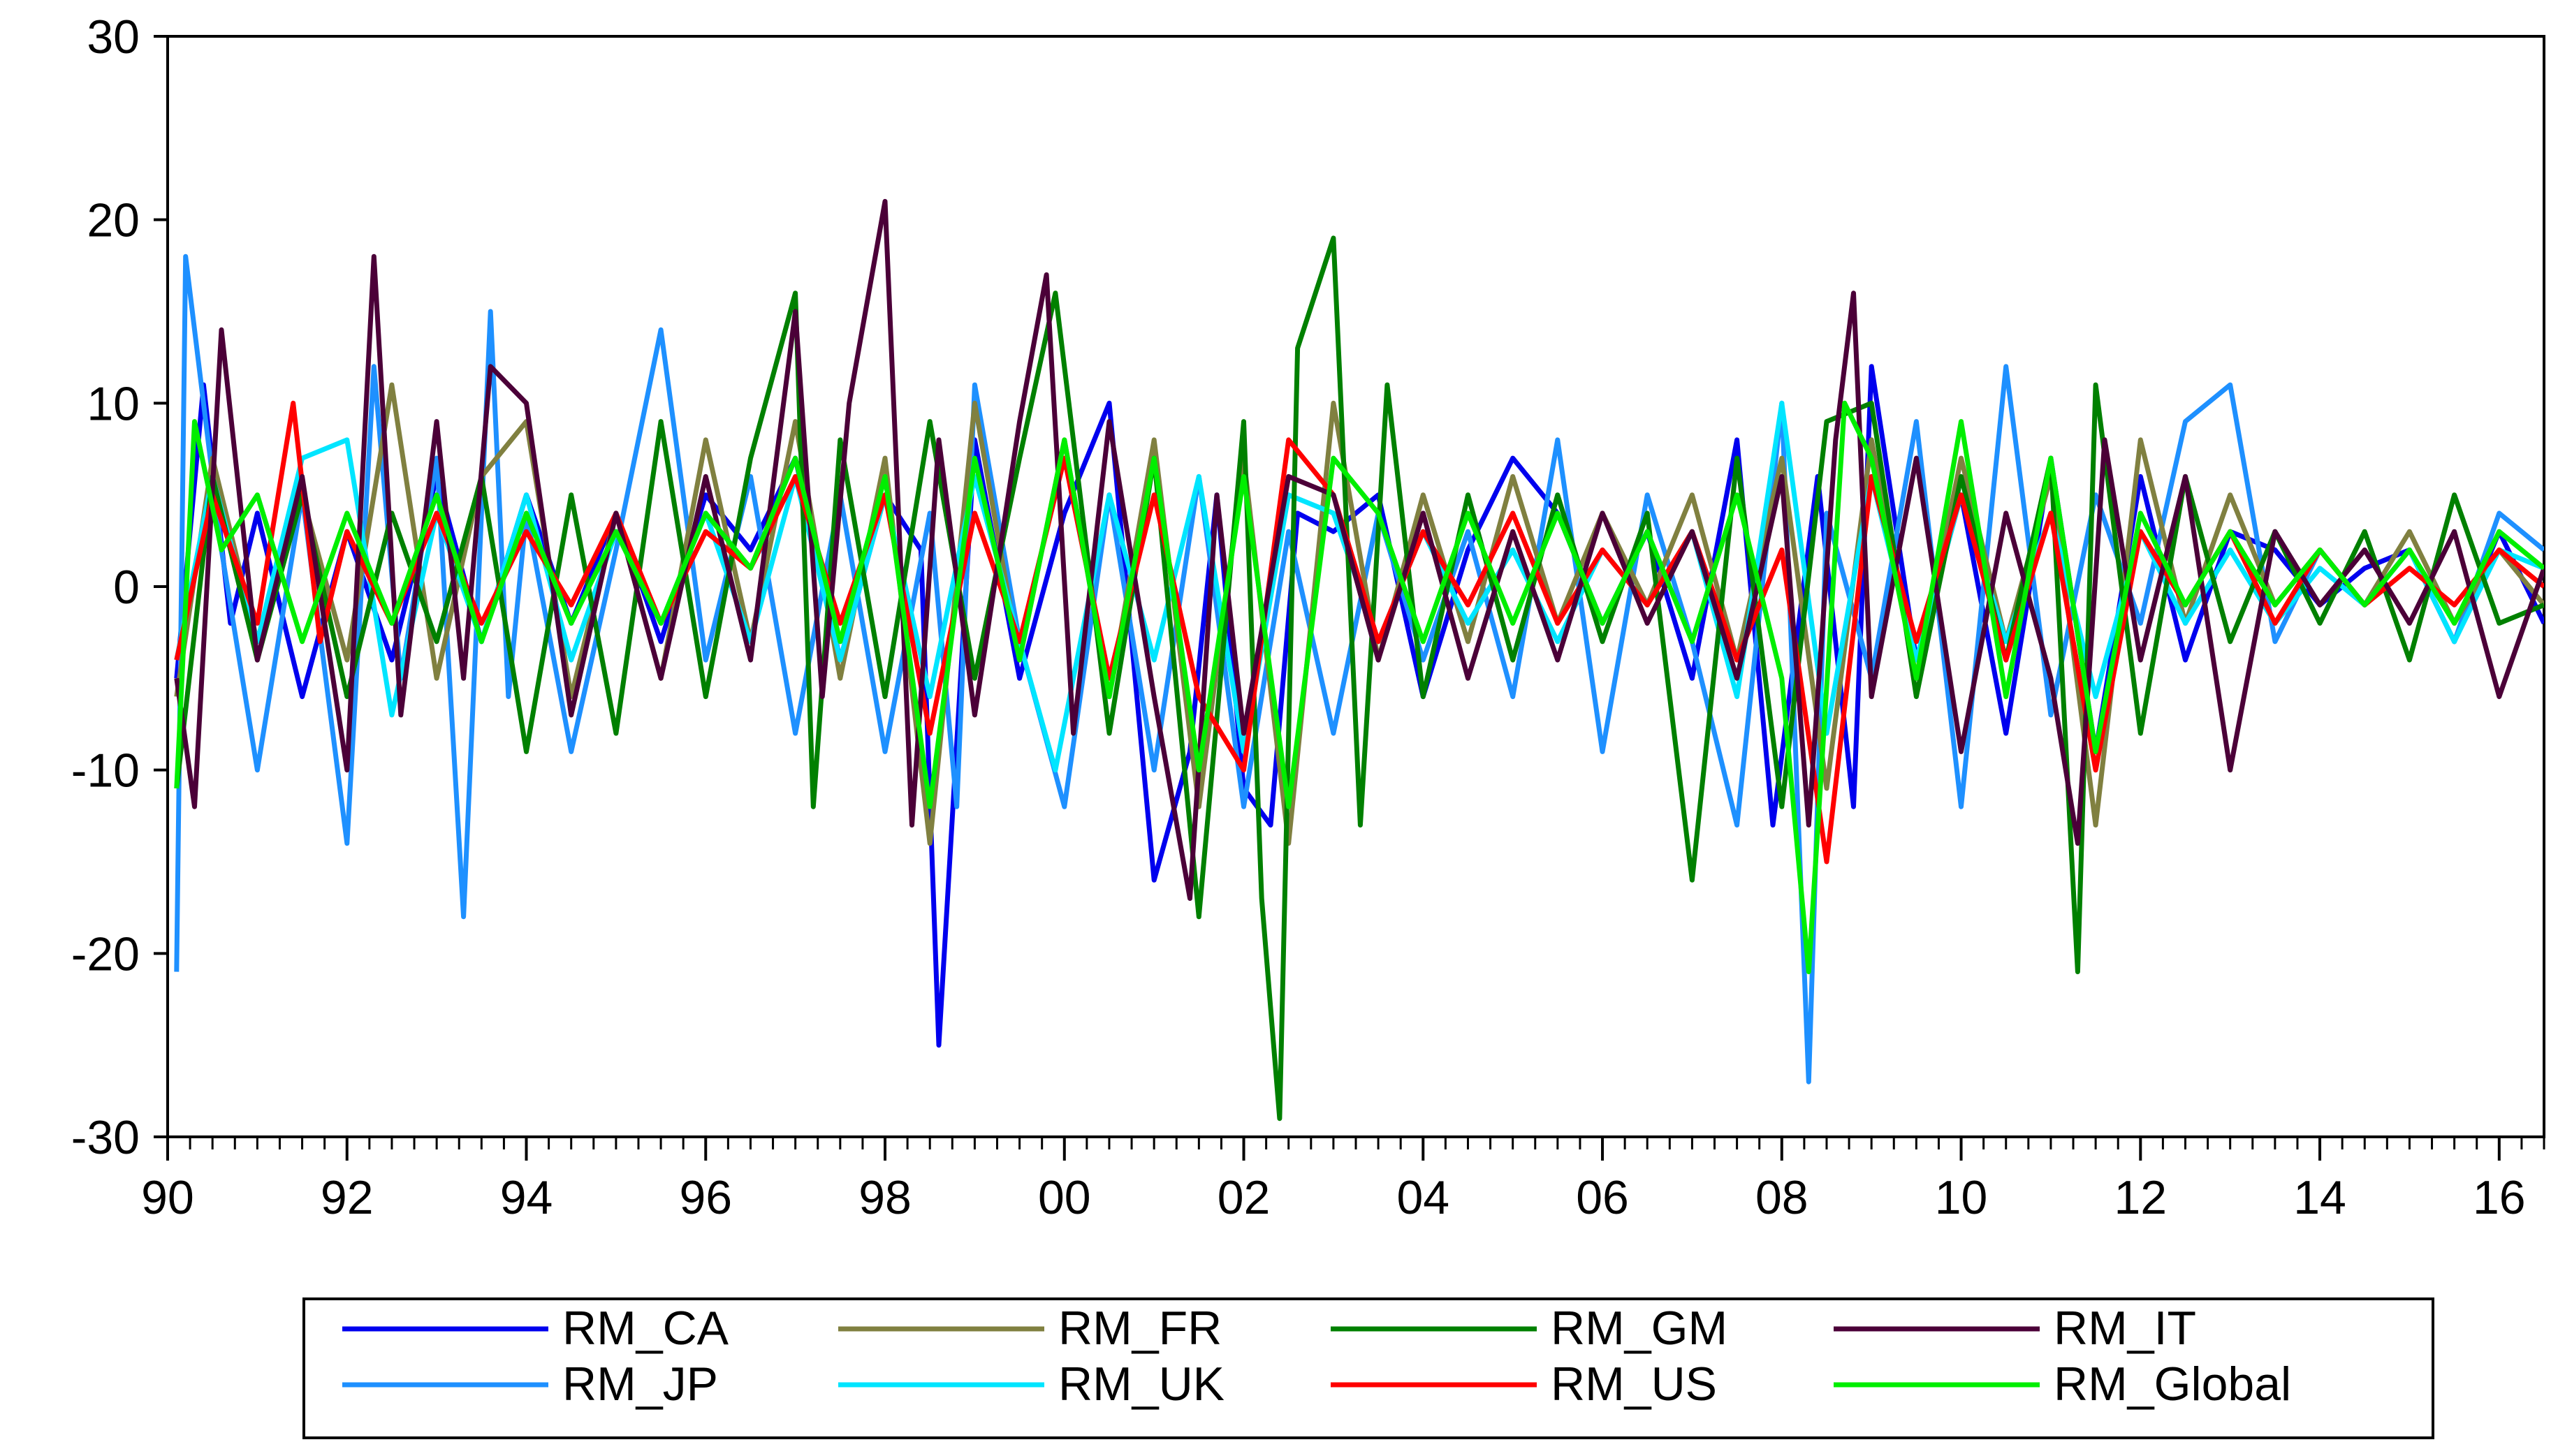 The height and width of the screenshot is (1456, 2558). What do you see at coordinates (1602, 1197) in the screenshot?
I see `x-tick-label: 06` at bounding box center [1602, 1197].